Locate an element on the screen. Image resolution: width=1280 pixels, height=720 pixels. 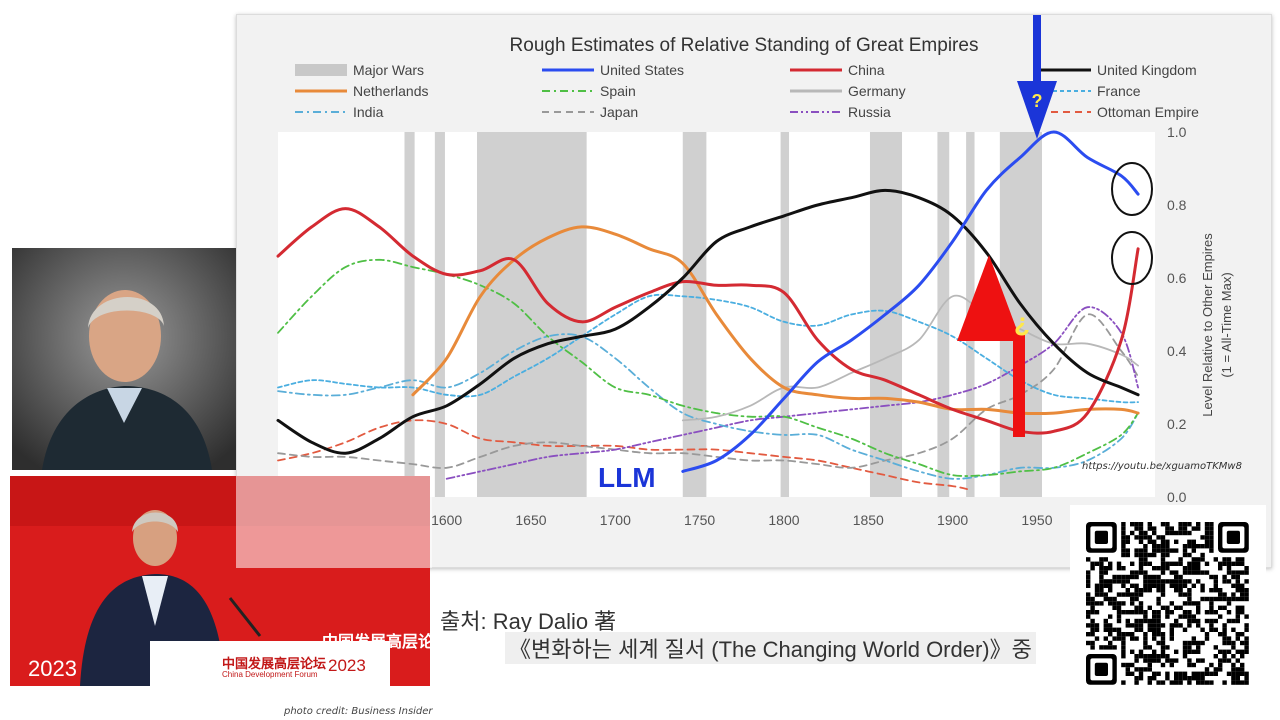
photo-credit: photo credit: Business Insider is located at coordinates (358, 711).